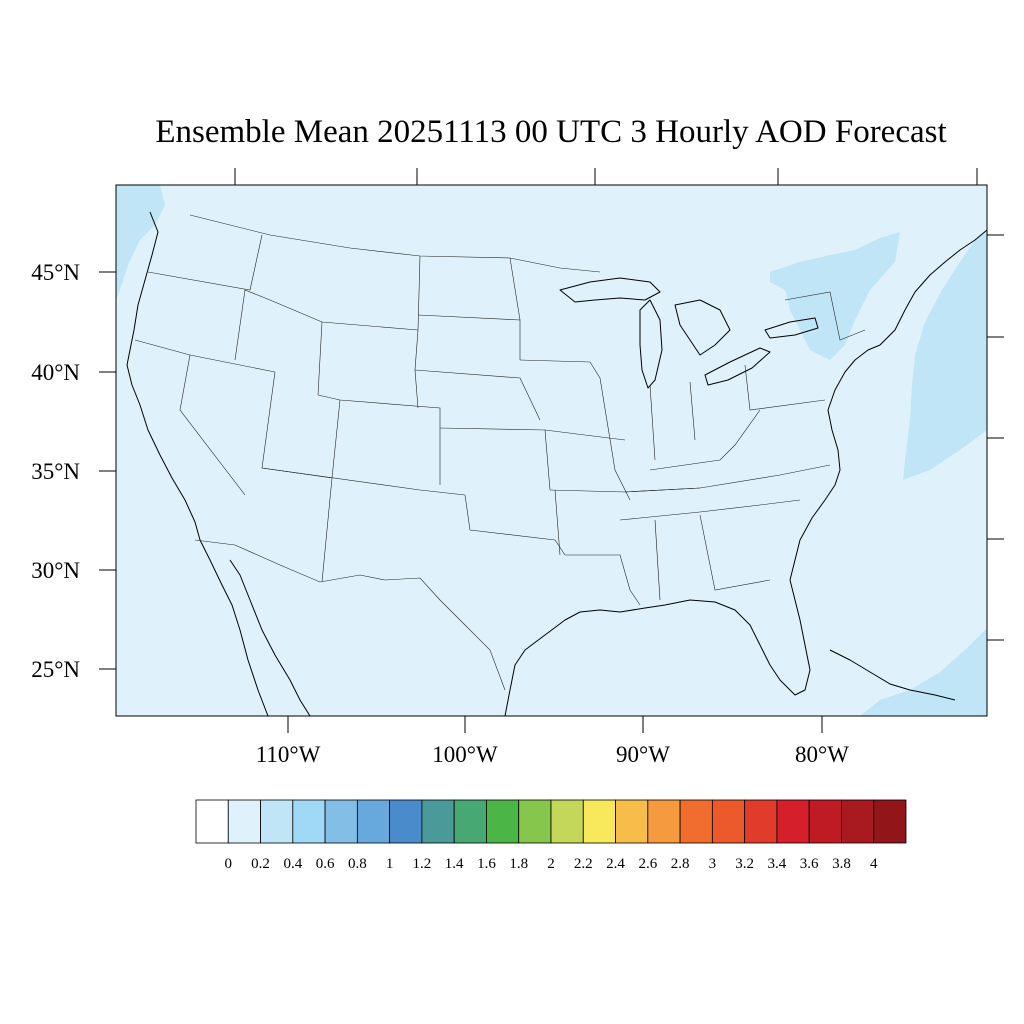  I want to click on lon-label: 100°W, so click(465, 754).